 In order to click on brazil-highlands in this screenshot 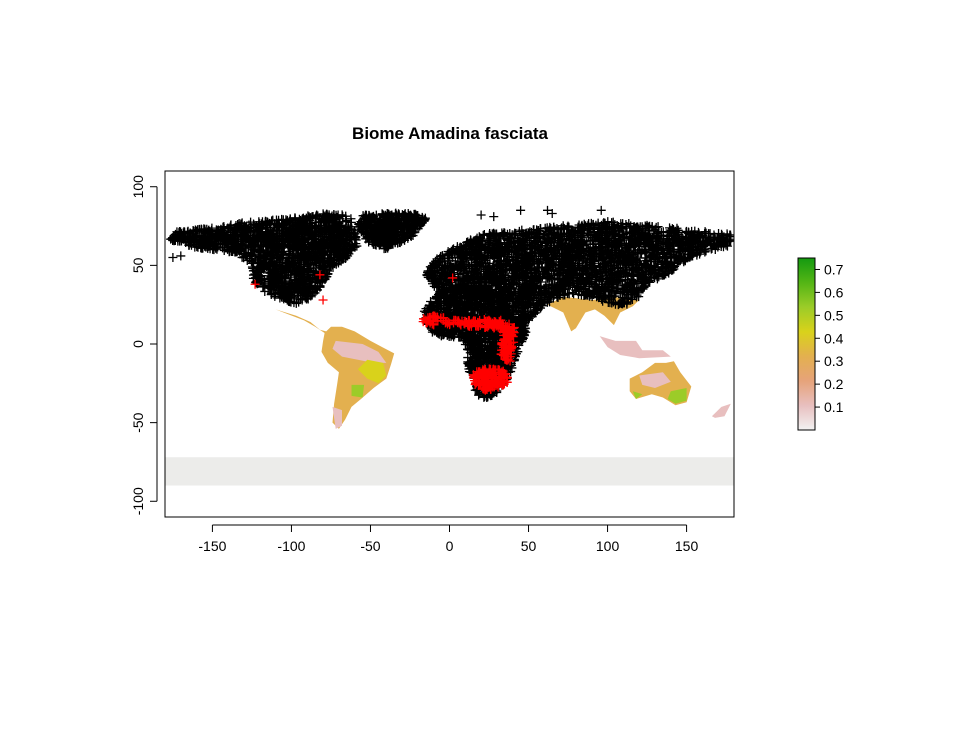, I will do `click(372, 371)`.